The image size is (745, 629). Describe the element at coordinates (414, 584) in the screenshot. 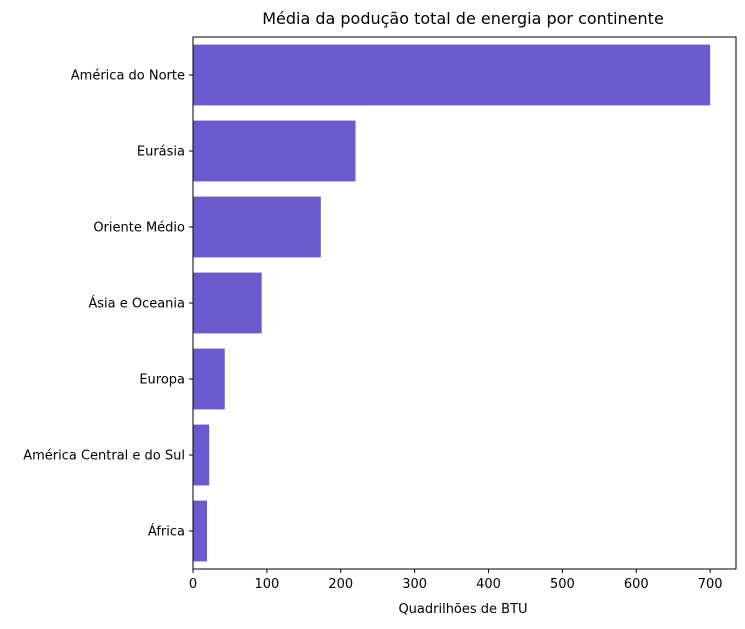

I see `x-tick-label: 300` at that location.